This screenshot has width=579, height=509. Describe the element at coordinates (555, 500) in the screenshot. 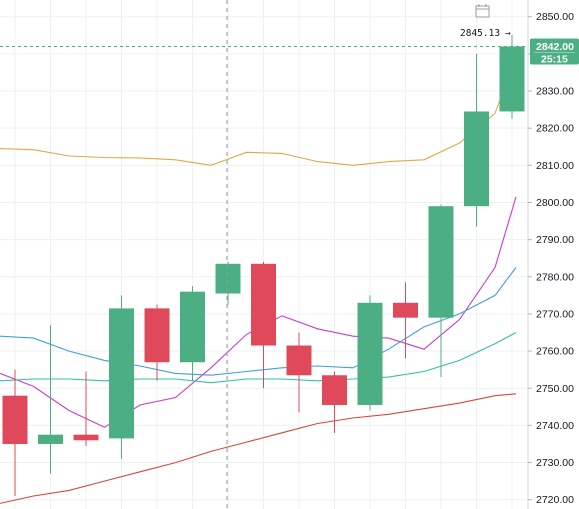

I see `y-tick-label: 2720.00` at that location.